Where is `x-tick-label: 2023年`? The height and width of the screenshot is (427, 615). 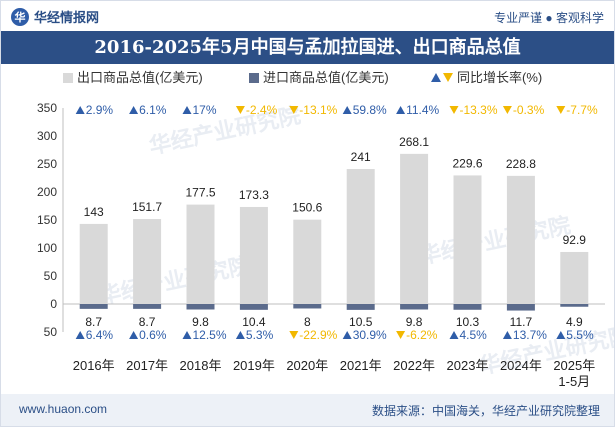 x-tick-label: 2023年 is located at coordinates (468, 365).